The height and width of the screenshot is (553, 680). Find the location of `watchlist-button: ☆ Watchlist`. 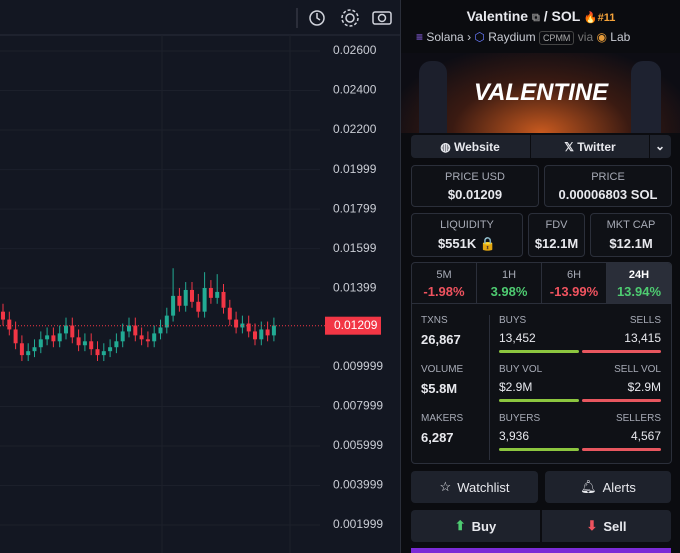

watchlist-button: ☆ Watchlist is located at coordinates (474, 487).